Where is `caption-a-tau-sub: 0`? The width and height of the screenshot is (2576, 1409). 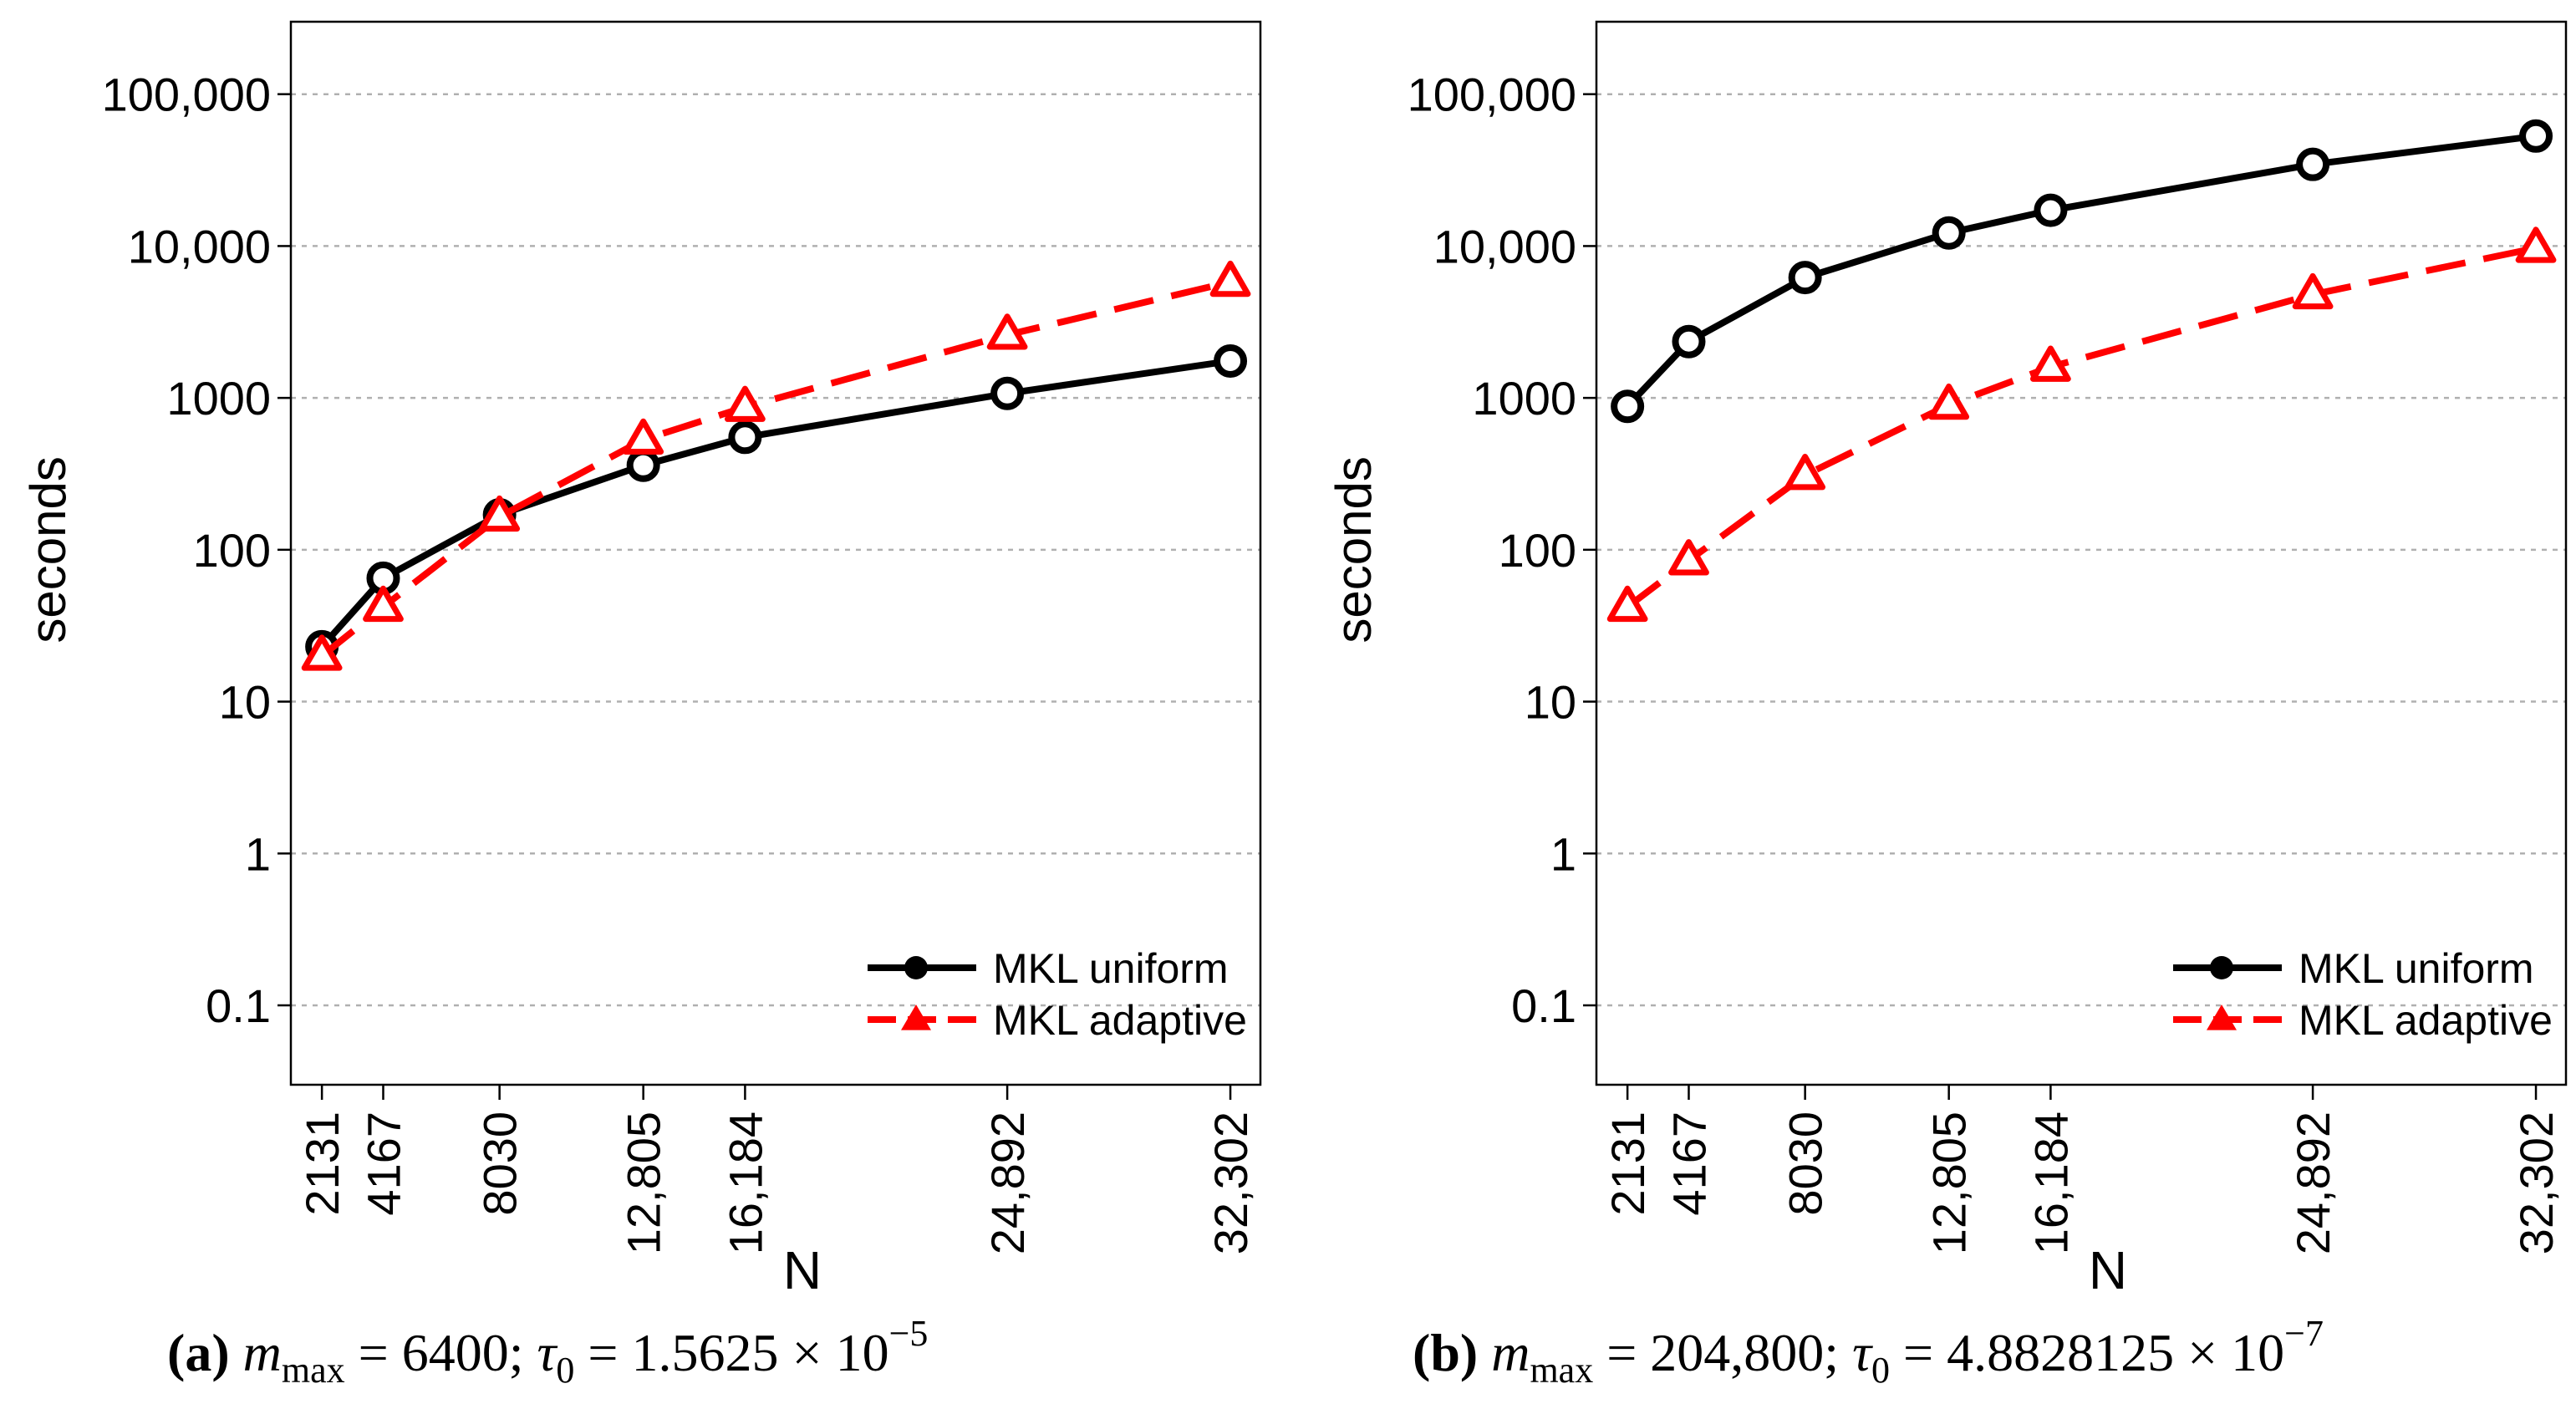 caption-a-tau-sub: 0 is located at coordinates (565, 1370).